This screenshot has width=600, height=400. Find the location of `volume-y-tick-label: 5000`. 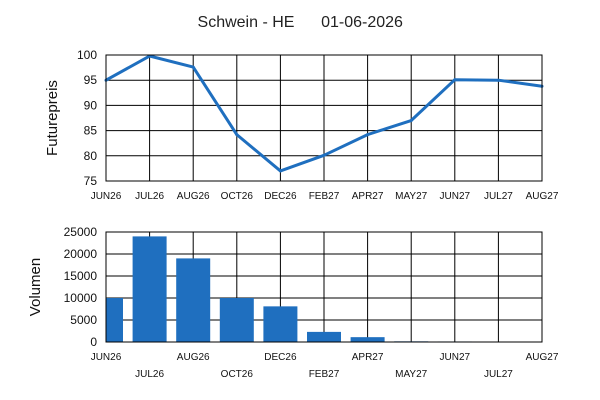

volume-y-tick-label: 5000 is located at coordinates (83, 320).